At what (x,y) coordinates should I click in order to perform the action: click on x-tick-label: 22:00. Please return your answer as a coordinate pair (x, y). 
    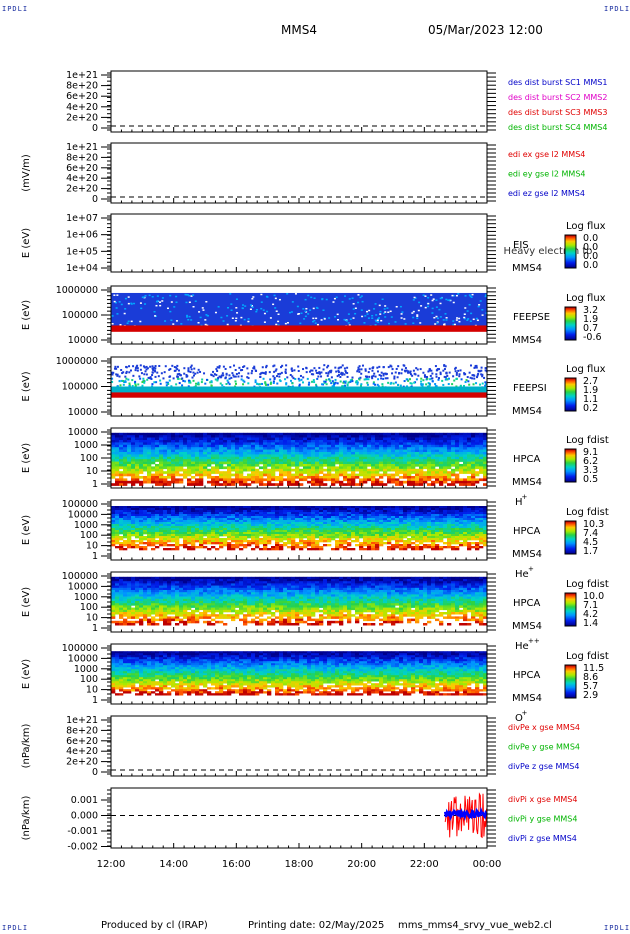
    Looking at the image, I should click on (424, 864).